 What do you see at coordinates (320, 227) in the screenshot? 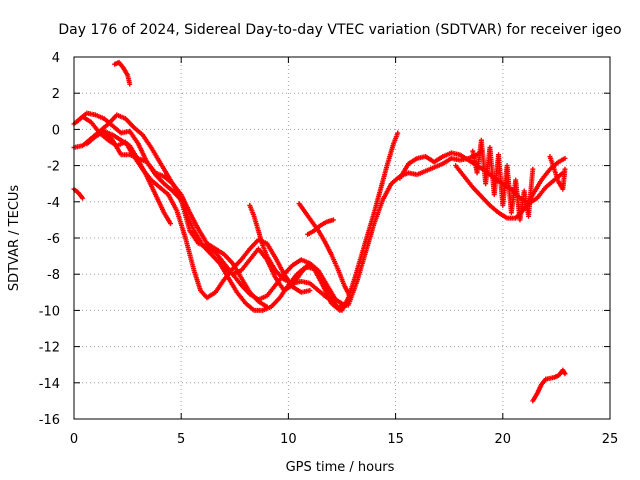
I see `series-s9` at bounding box center [320, 227].